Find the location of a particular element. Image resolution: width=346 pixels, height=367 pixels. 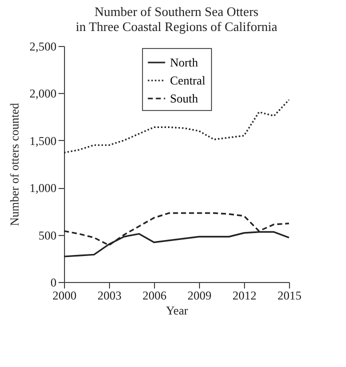

text: in Three Coastal Regions of California is located at coordinates (177, 26).